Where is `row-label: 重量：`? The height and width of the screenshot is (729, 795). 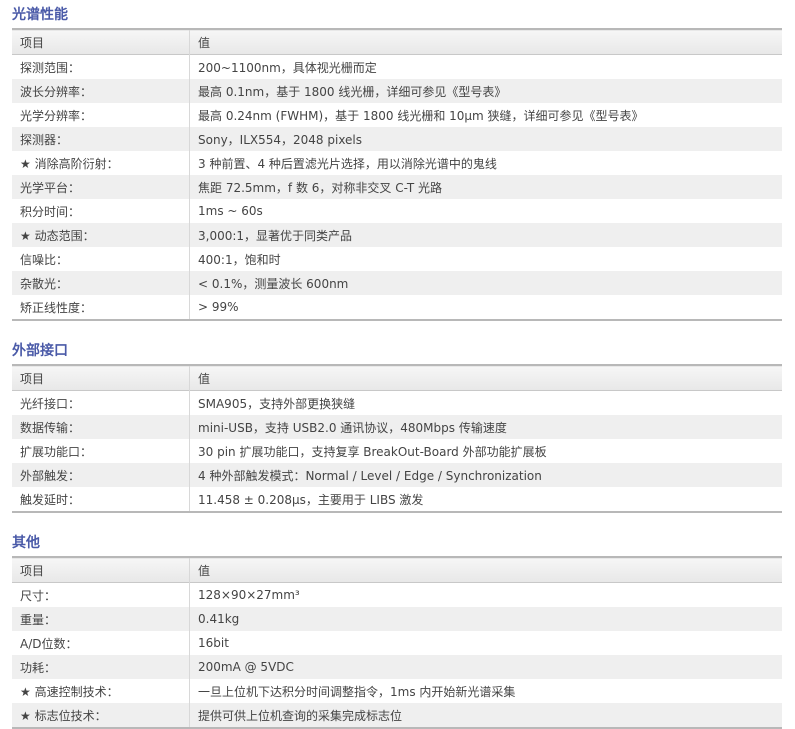 row-label: 重量： is located at coordinates (101, 619).